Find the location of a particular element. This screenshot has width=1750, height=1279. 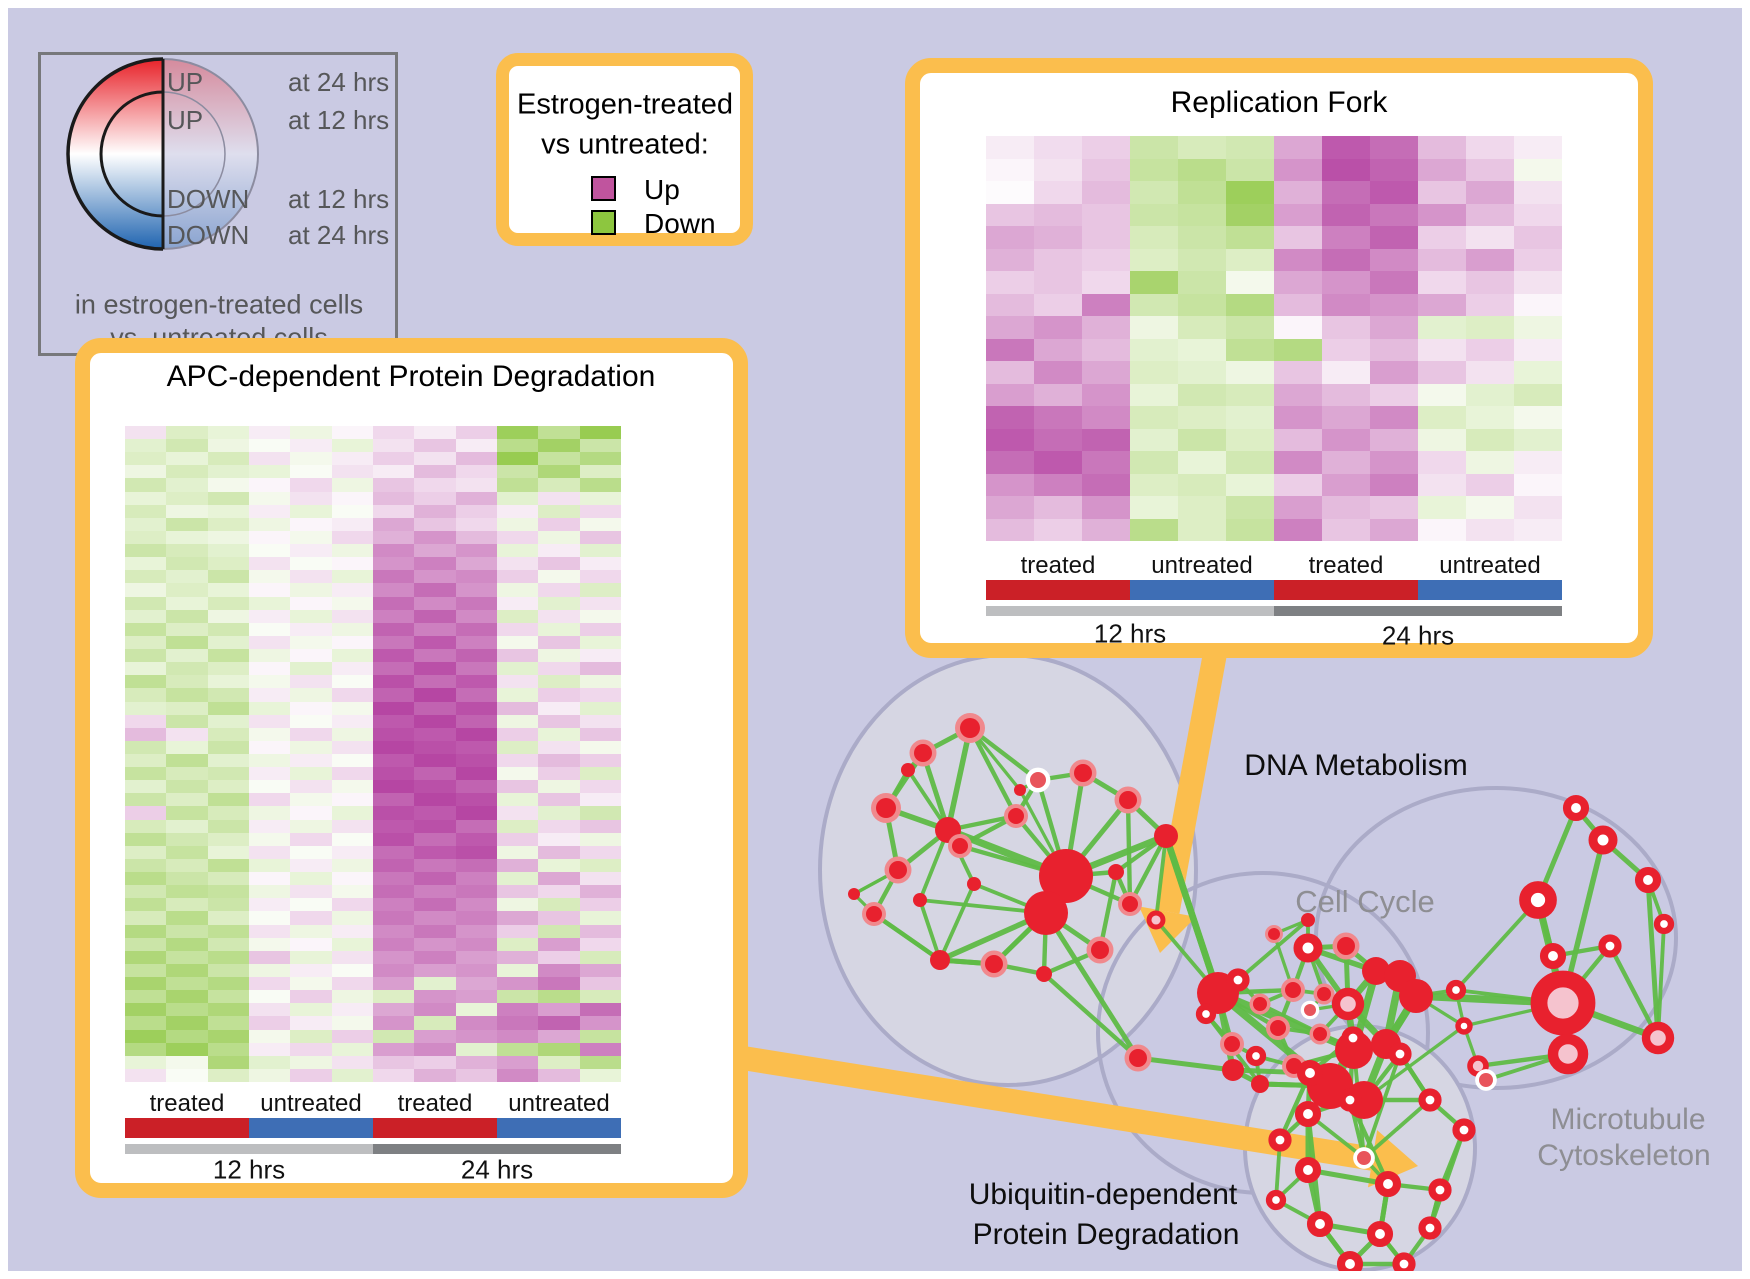

ring-time-down-24: at 24 hrs is located at coordinates (339, 235).